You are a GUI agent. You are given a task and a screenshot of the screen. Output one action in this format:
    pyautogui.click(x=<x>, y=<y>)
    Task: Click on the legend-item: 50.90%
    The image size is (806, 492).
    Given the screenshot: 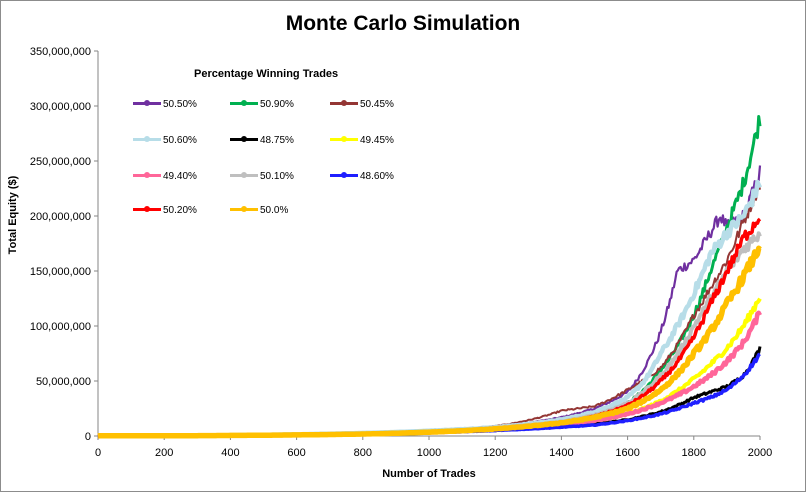 What is the action you would take?
    pyautogui.click(x=262, y=104)
    